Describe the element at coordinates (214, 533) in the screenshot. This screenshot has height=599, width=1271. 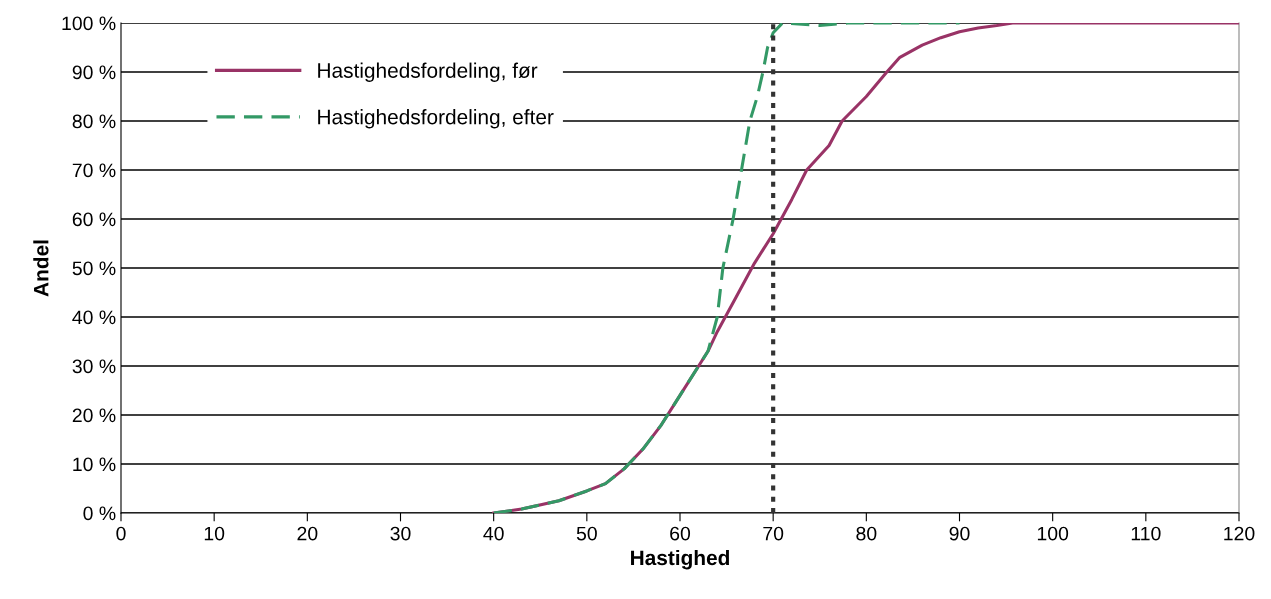
I see `x-tick-label: 10` at that location.